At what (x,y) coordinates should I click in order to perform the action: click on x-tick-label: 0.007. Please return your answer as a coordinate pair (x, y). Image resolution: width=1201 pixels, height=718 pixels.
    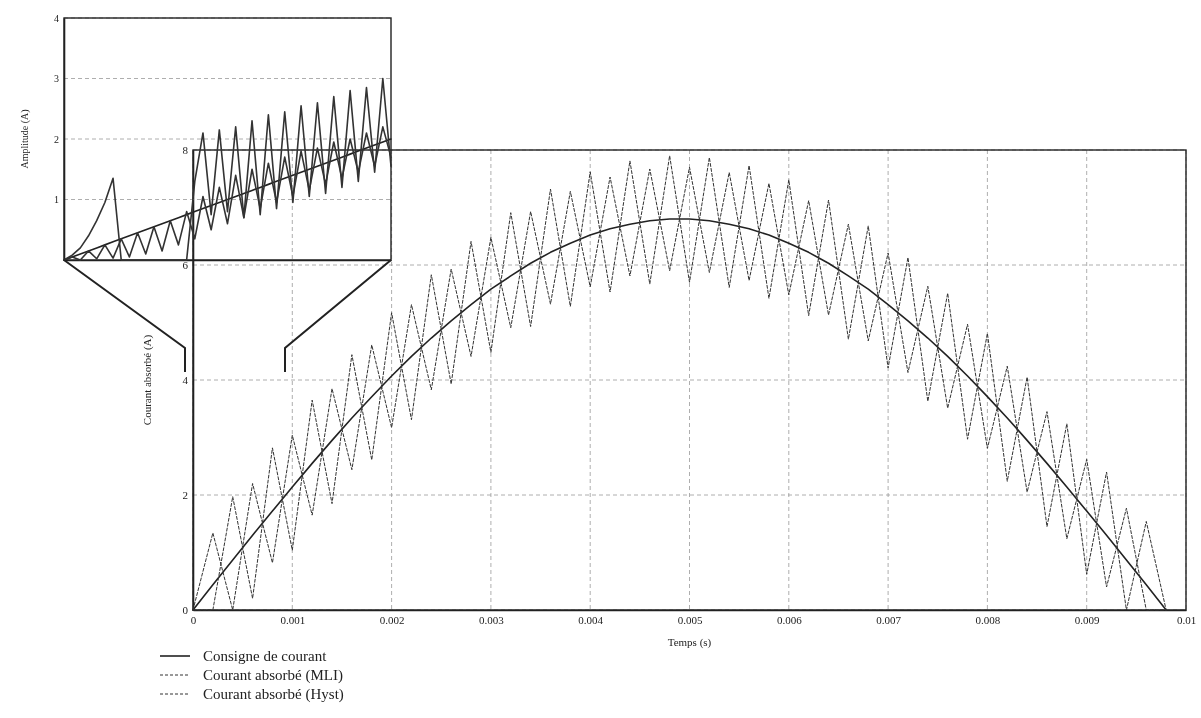
    Looking at the image, I should click on (889, 619).